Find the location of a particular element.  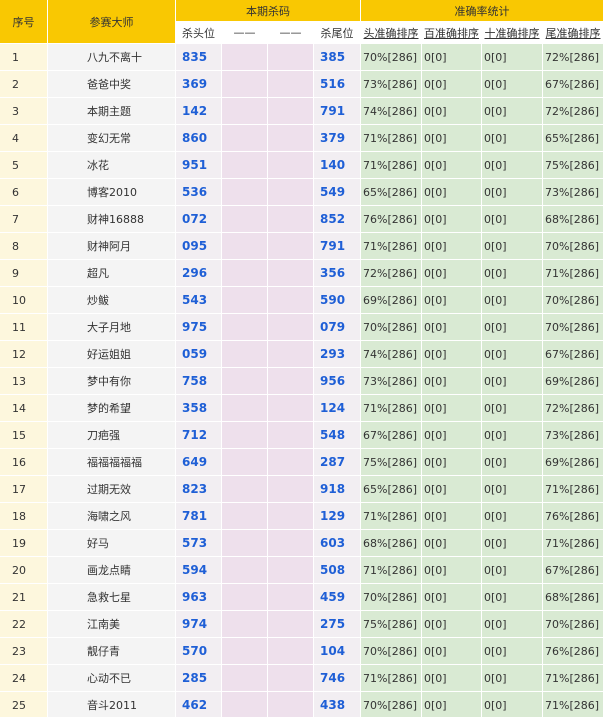

header-cell: 准确率统计 is located at coordinates (482, 10).